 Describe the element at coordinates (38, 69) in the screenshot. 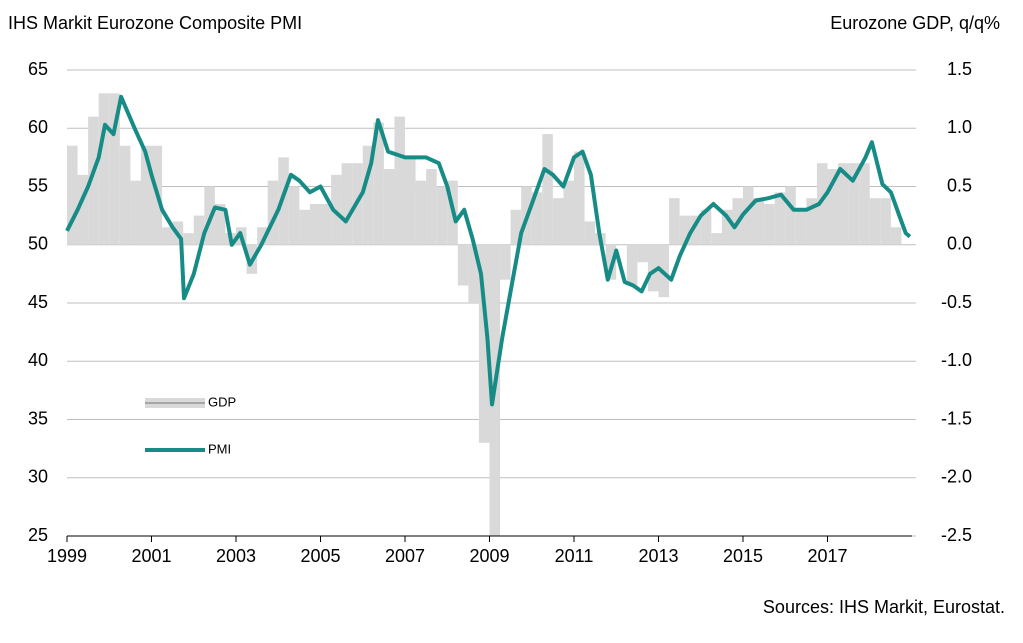

I see `y-tick-label: 65` at that location.